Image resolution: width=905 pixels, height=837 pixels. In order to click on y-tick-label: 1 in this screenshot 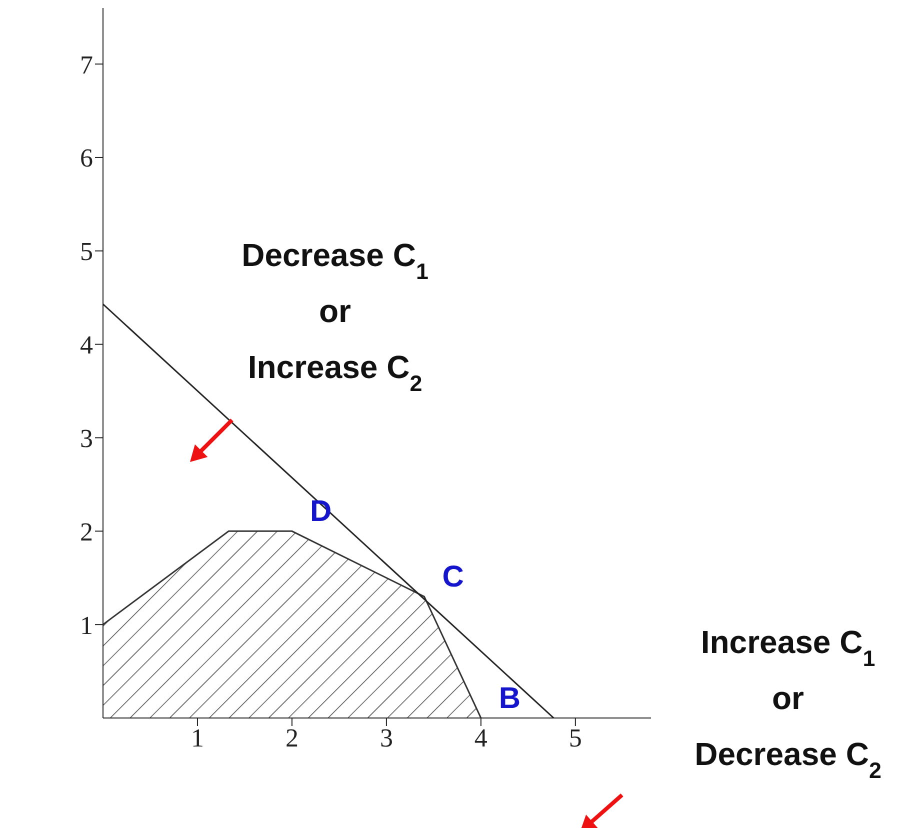, I will do `click(86, 625)`.